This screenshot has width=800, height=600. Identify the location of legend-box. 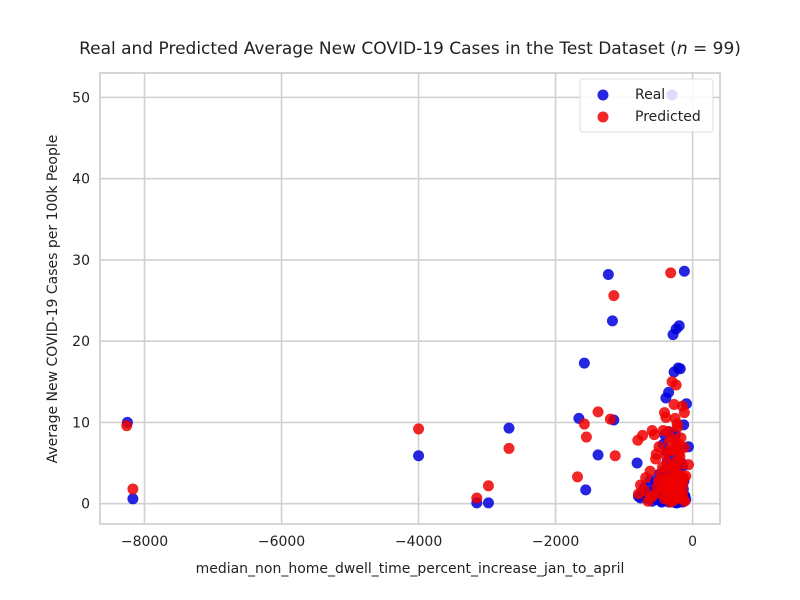
(646, 105).